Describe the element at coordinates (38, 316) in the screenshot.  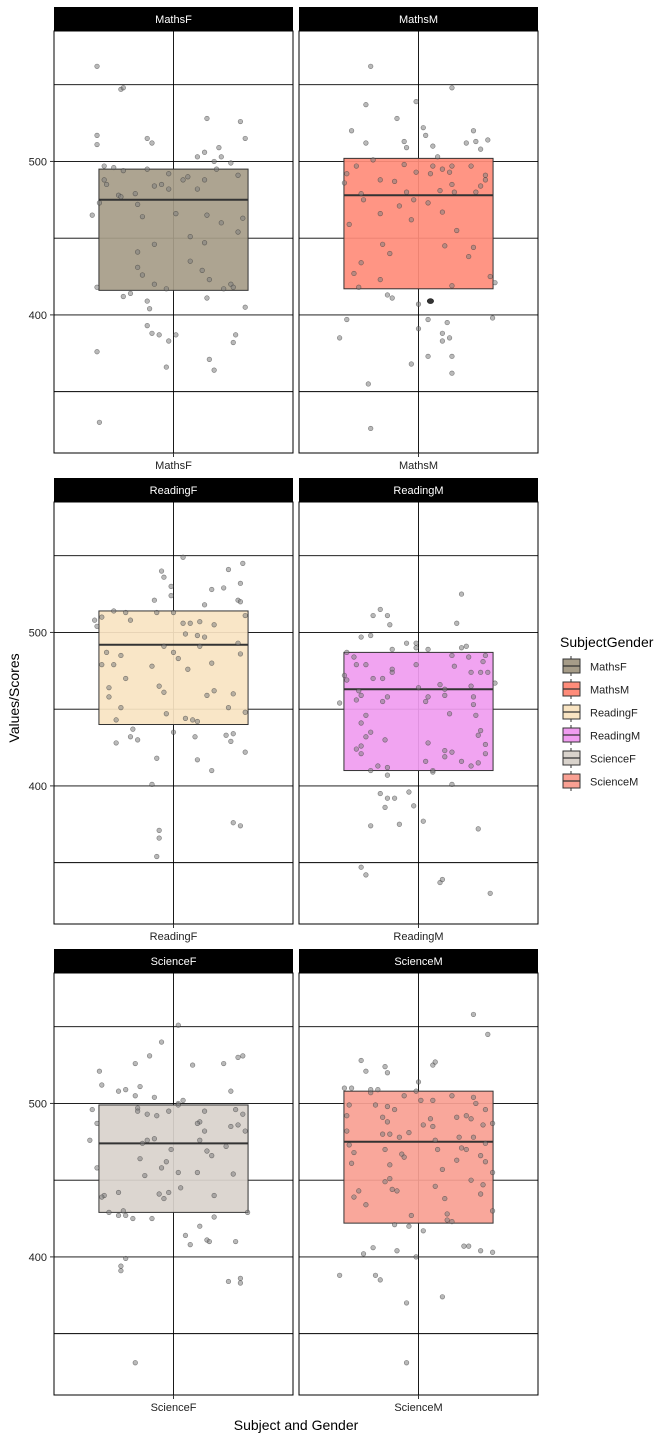
I see `y-tick-label: 400` at that location.